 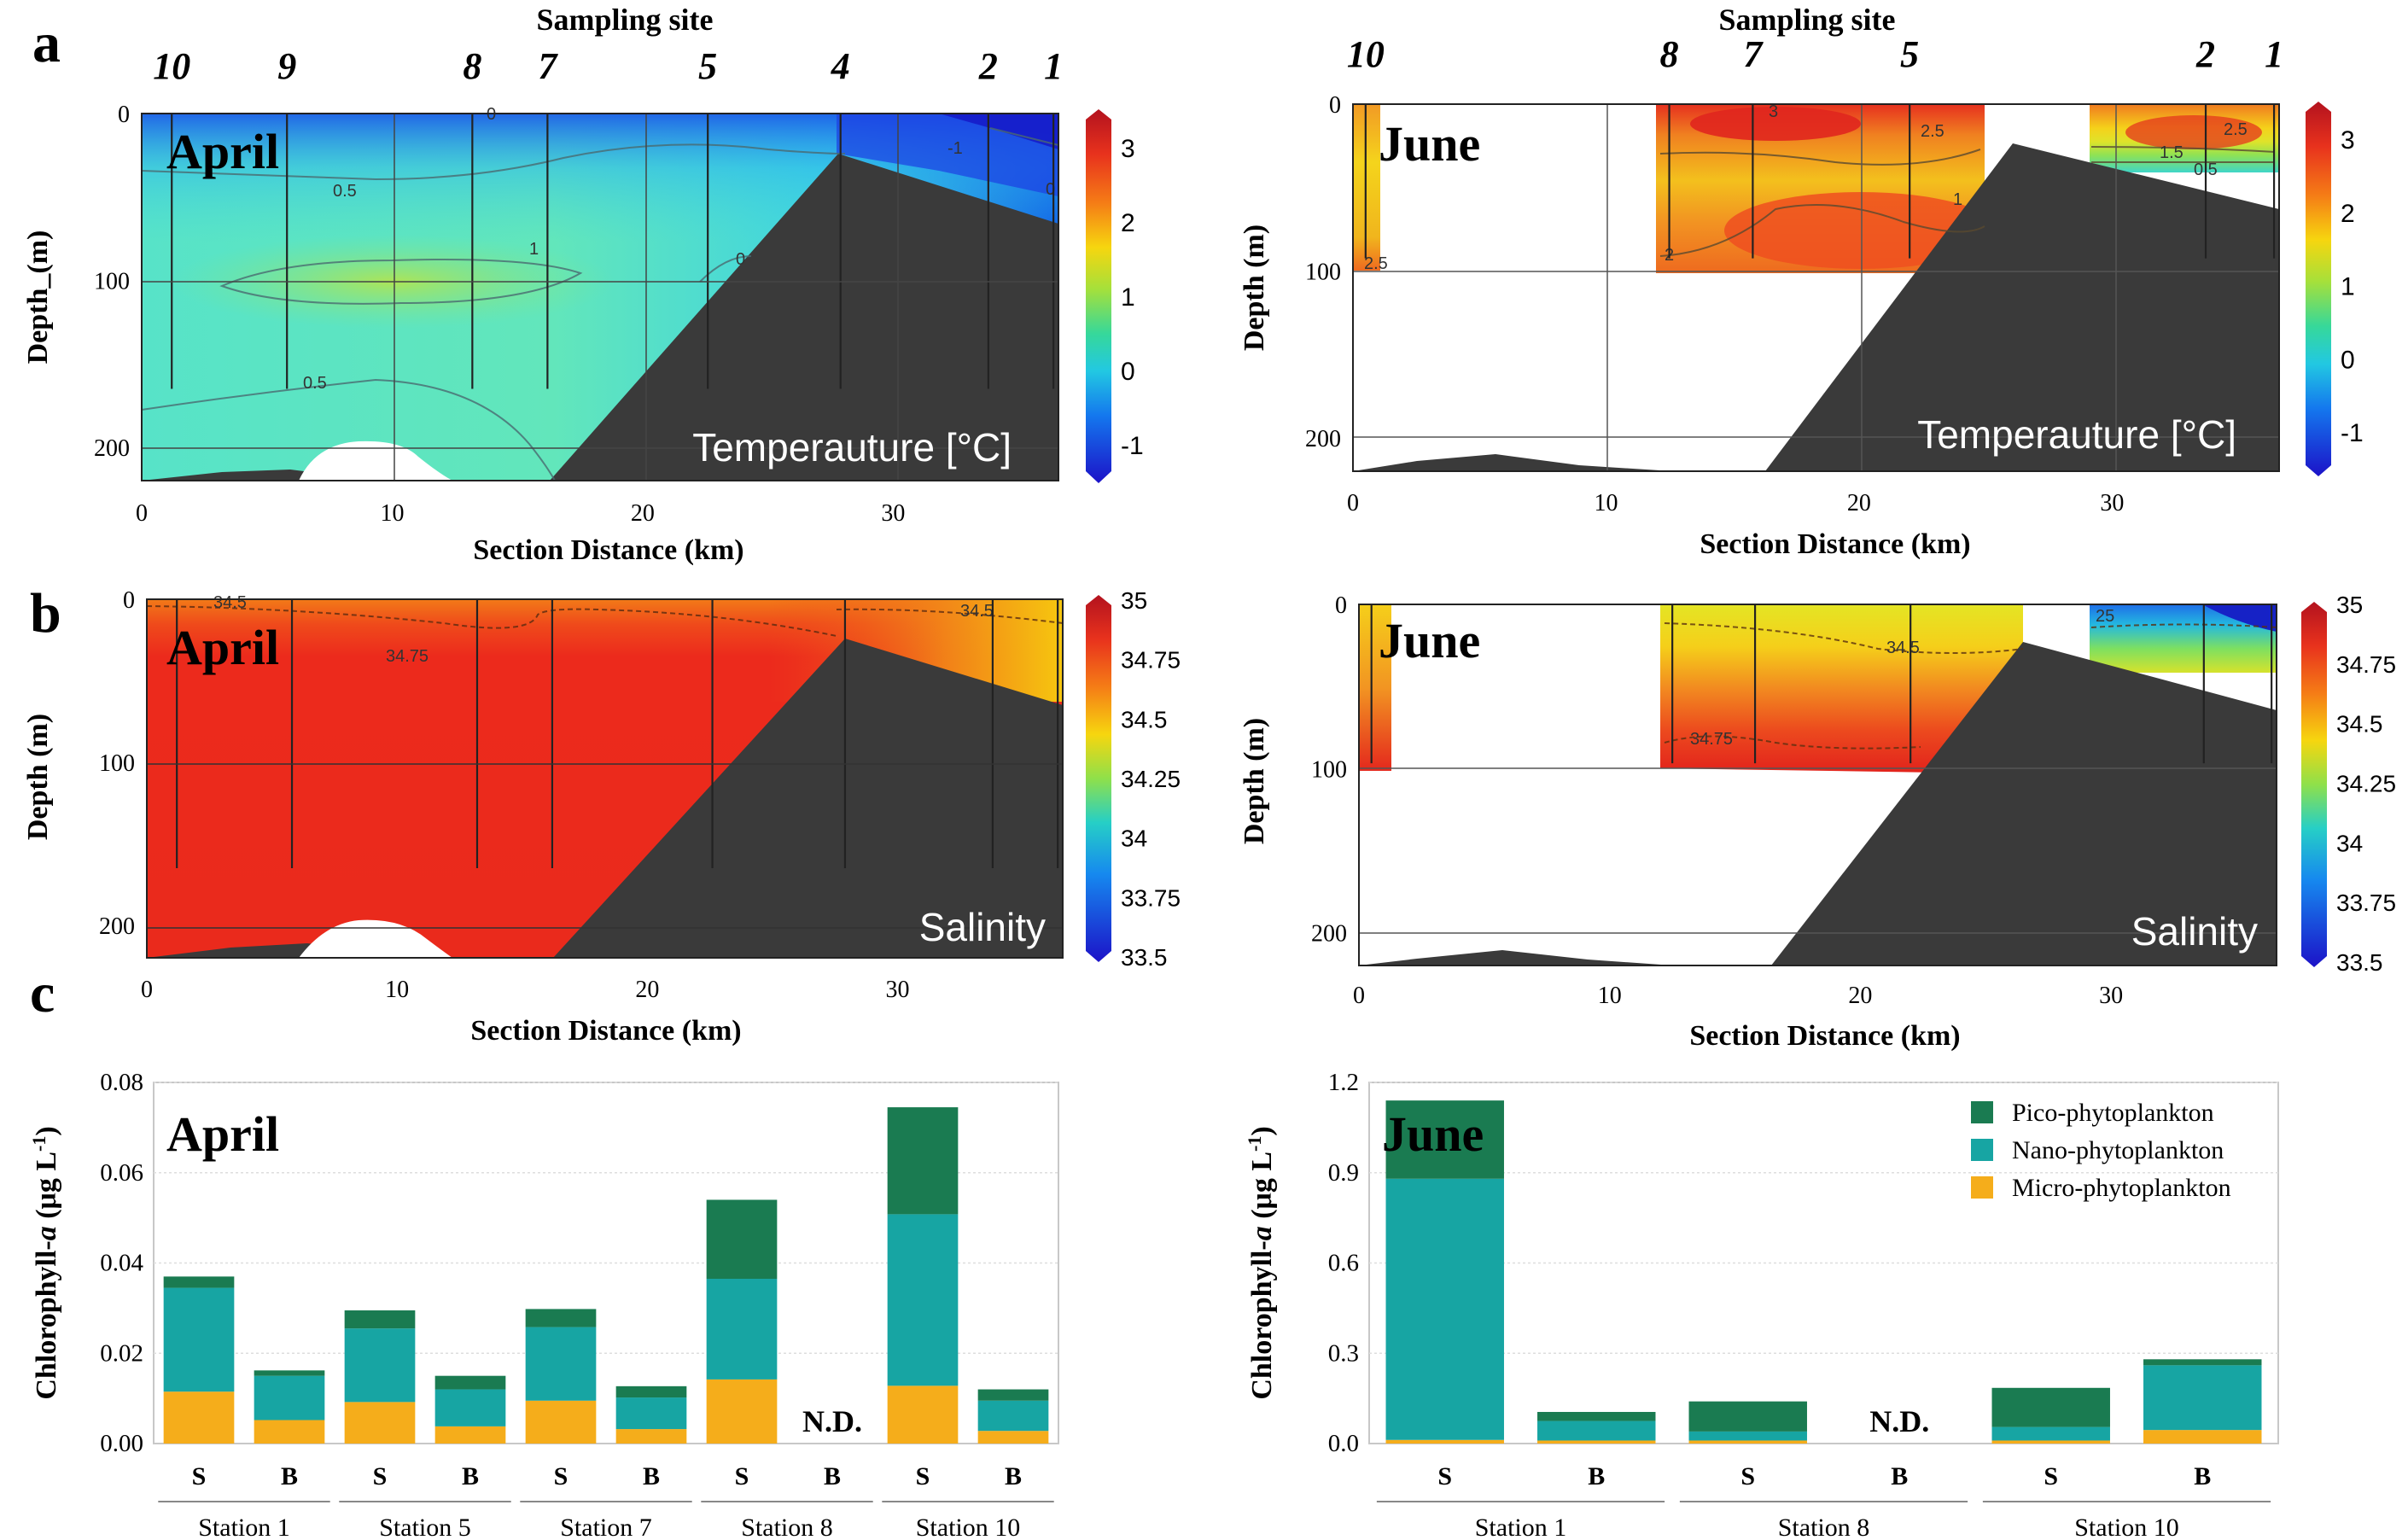 I want to click on category-label: S, so click(x=380, y=1476).